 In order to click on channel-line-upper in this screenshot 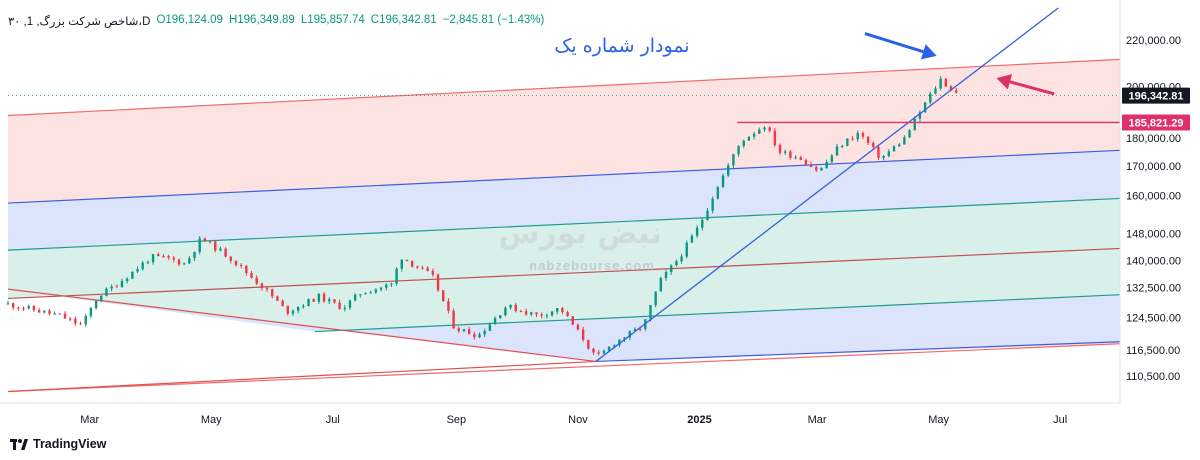, I will do `click(564, 87)`.